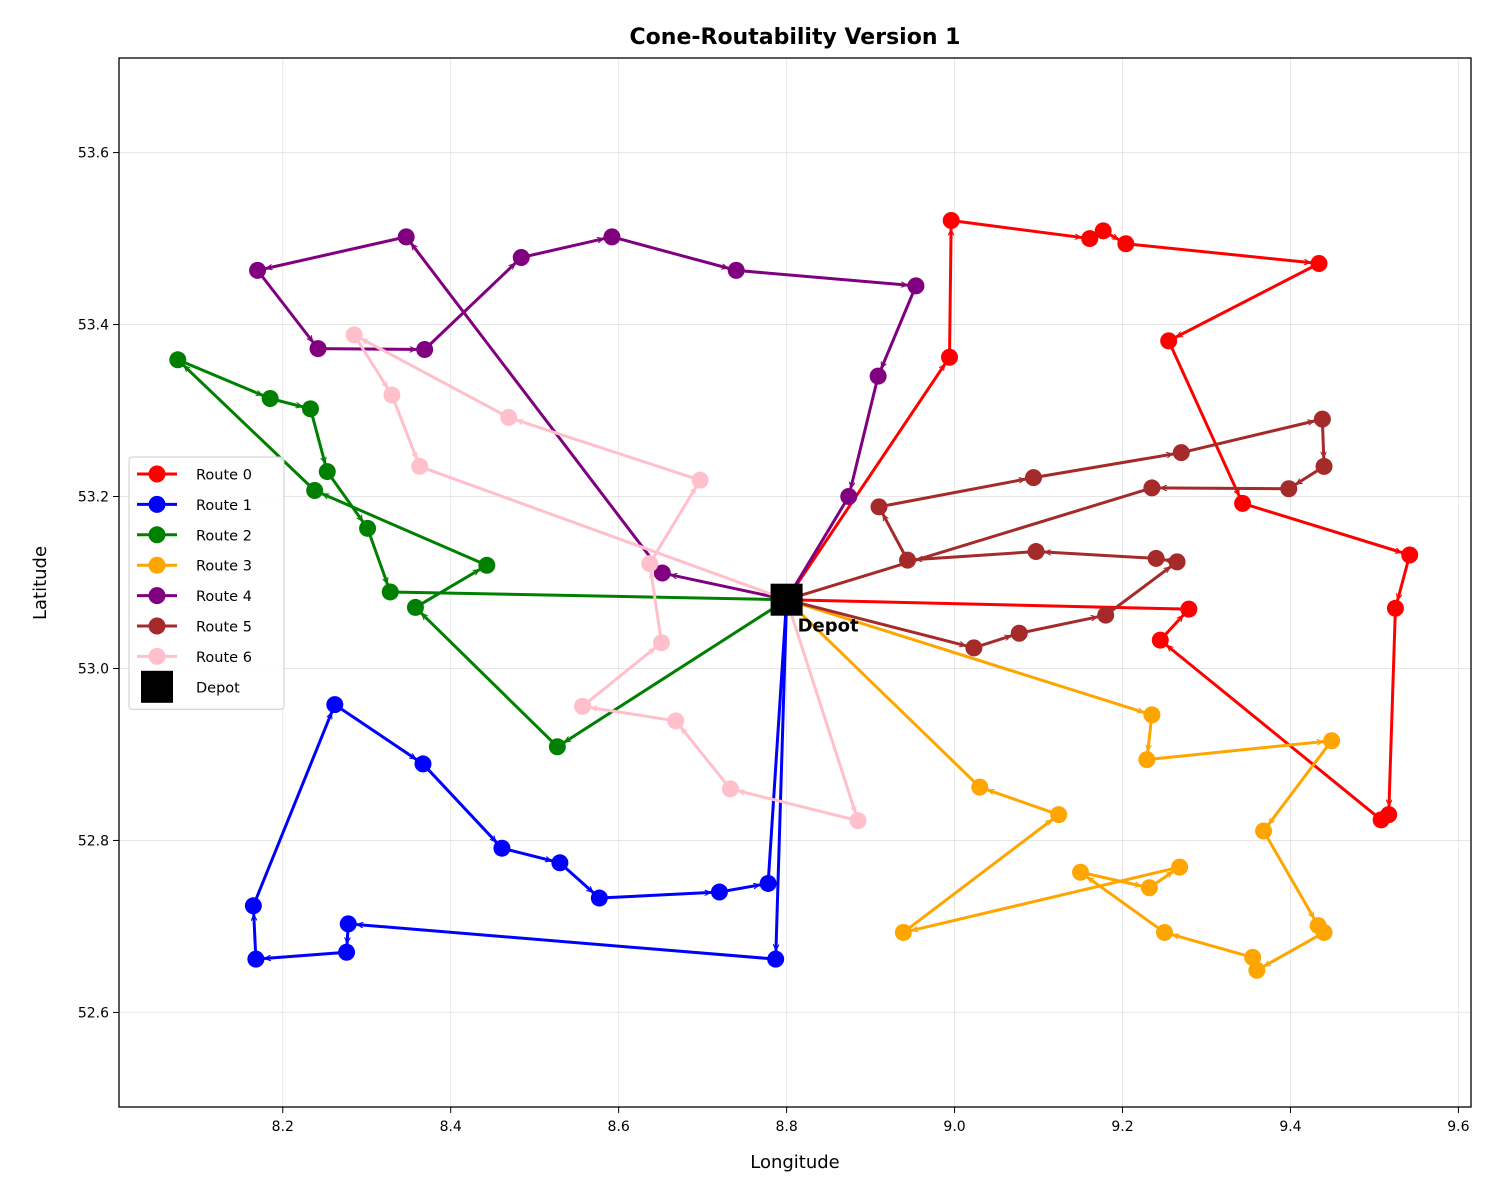 This screenshot has width=1500, height=1200. I want to click on depot-layer: Depot, so click(814, 610).